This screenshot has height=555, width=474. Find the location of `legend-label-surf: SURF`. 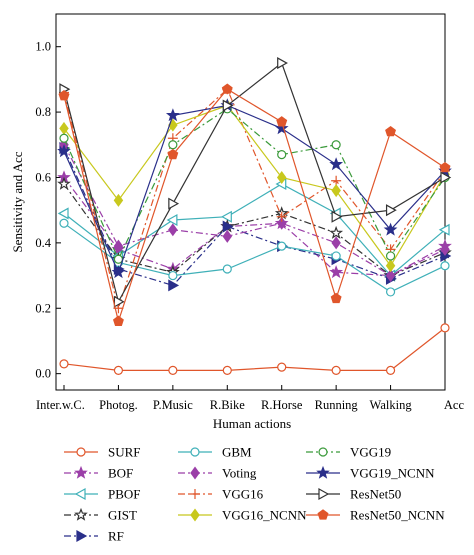

legend-label-surf: SURF is located at coordinates (124, 452).